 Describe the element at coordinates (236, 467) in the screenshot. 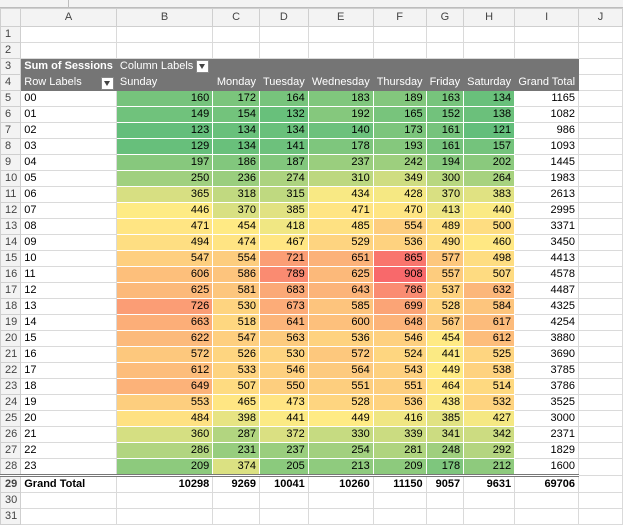

I see `heatmap-cell: 374` at that location.